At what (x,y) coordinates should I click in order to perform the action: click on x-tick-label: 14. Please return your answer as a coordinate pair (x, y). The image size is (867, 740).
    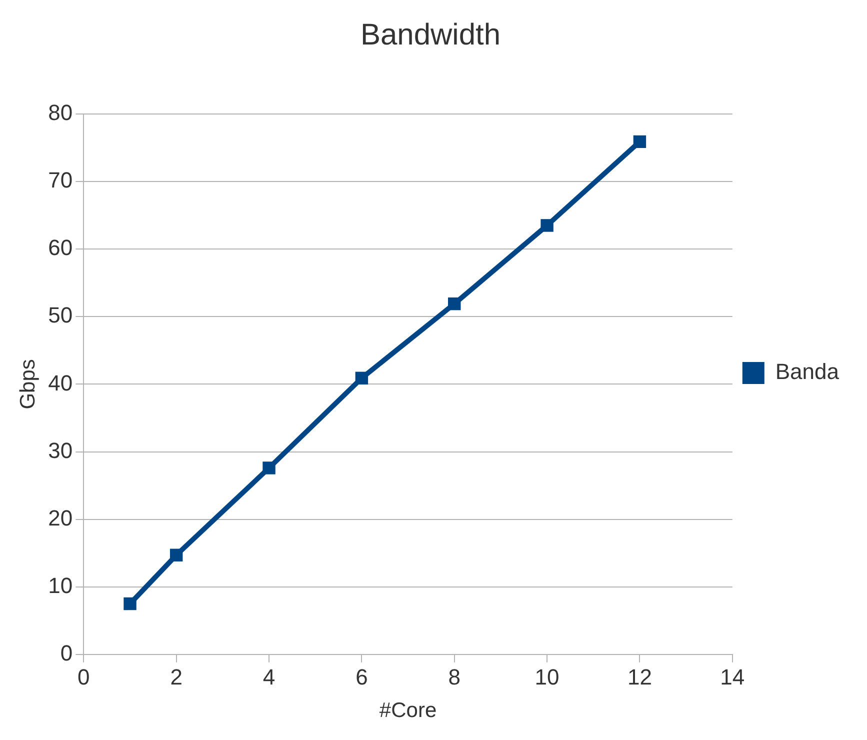
    Looking at the image, I should click on (732, 677).